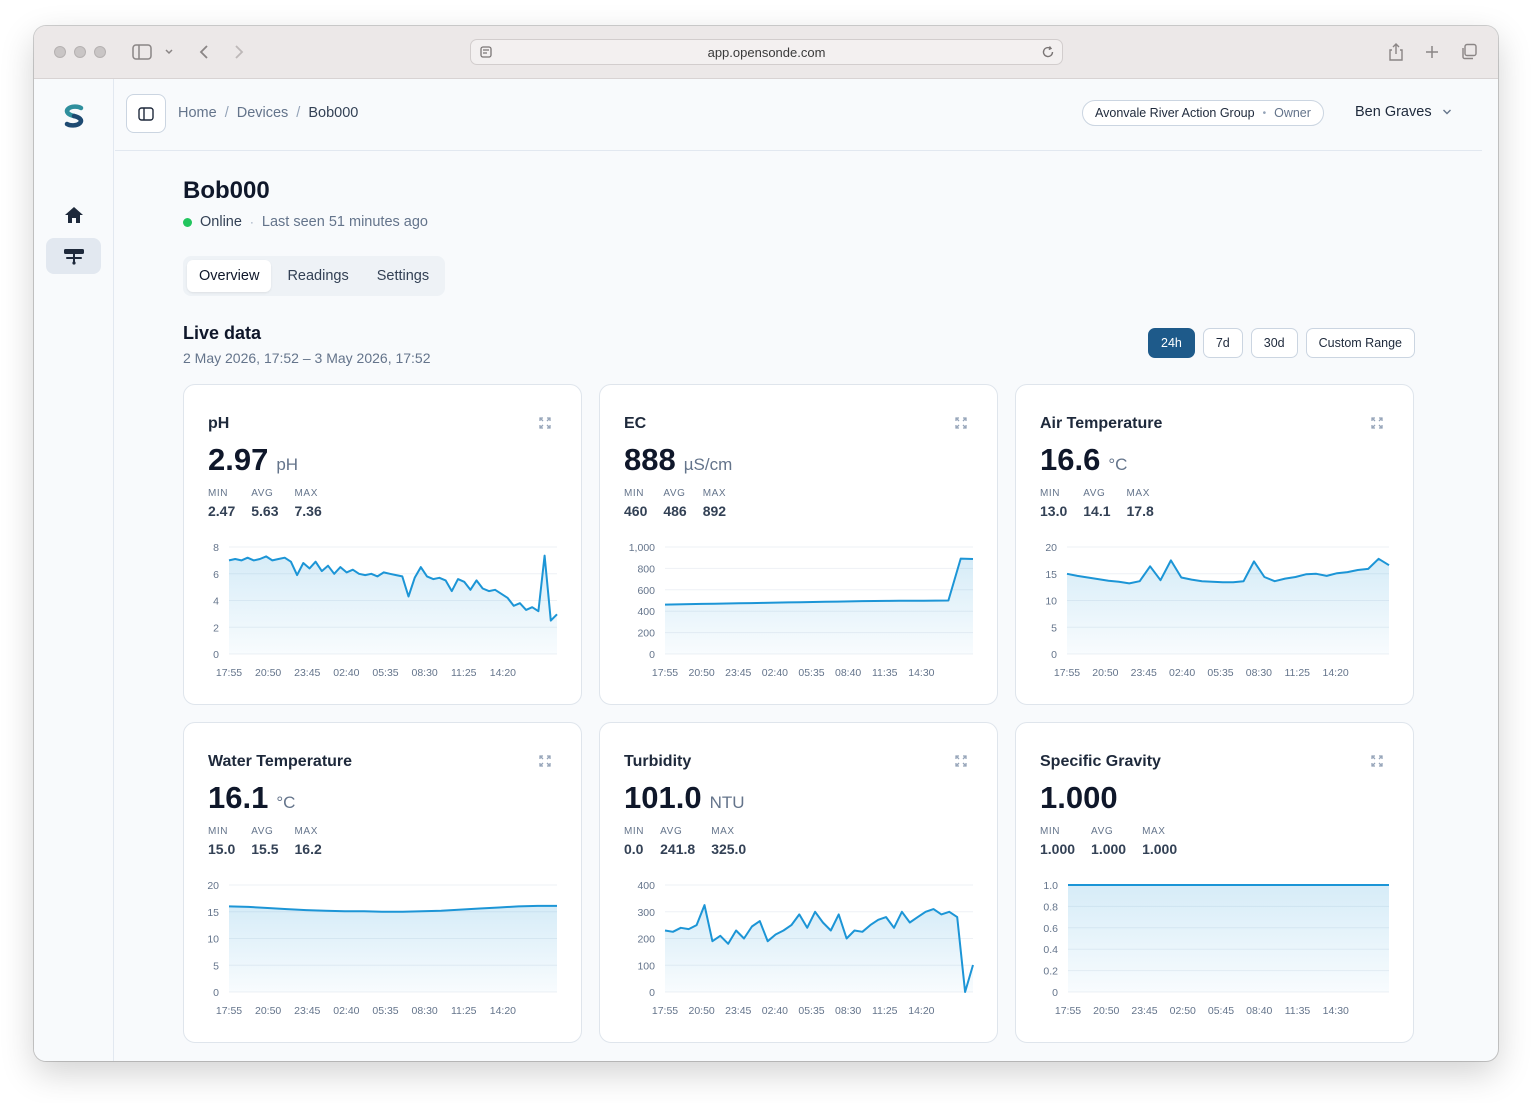 This screenshot has width=1532, height=1103. I want to click on card-title: Specific Gravity, so click(1100, 761).